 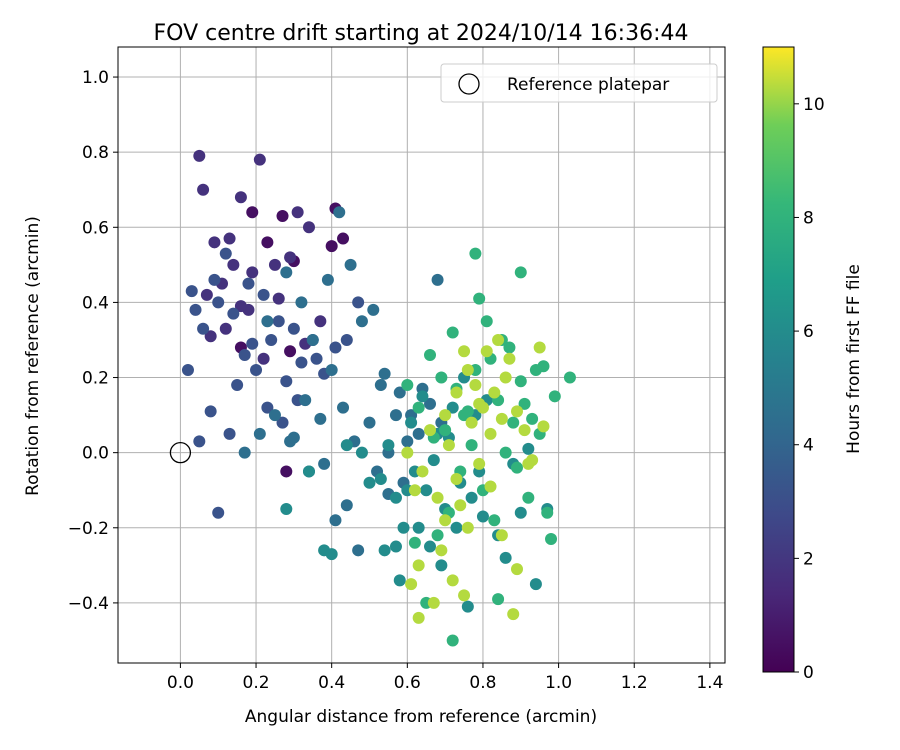 What do you see at coordinates (588, 85) in the screenshot?
I see `legend-entry: Reference platepar` at bounding box center [588, 85].